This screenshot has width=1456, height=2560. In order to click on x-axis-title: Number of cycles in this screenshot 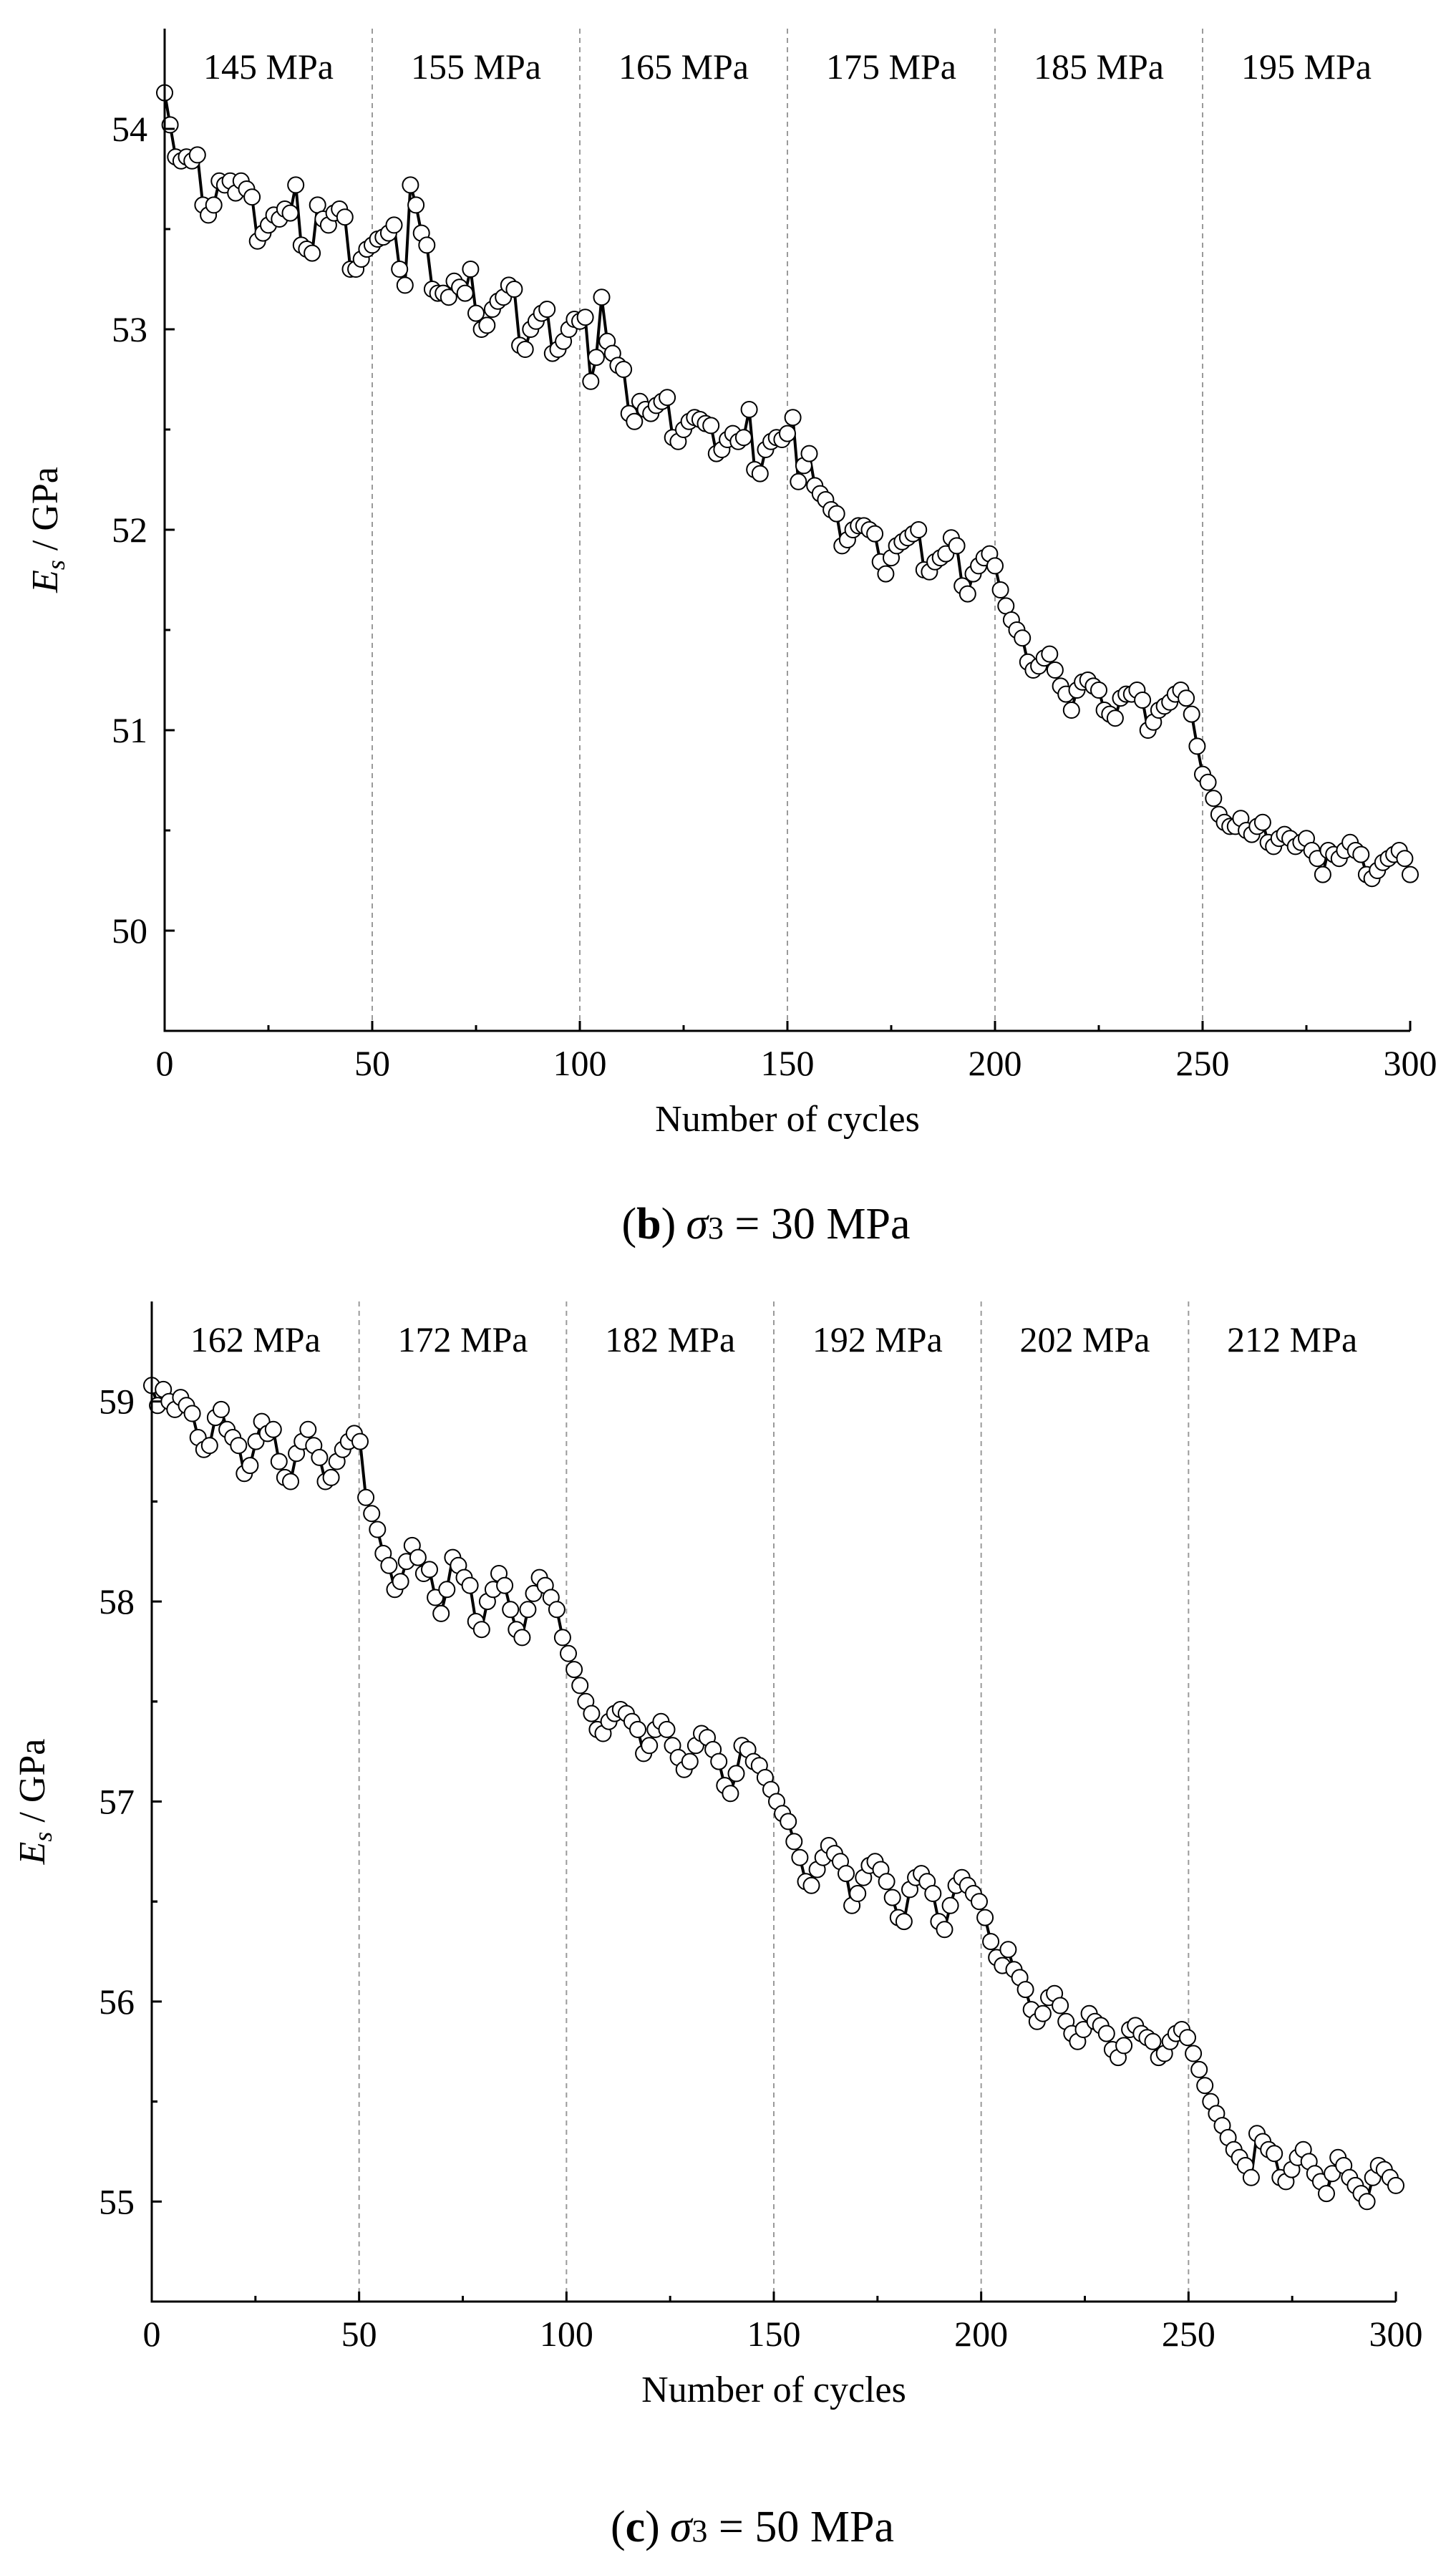, I will do `click(773, 2390)`.